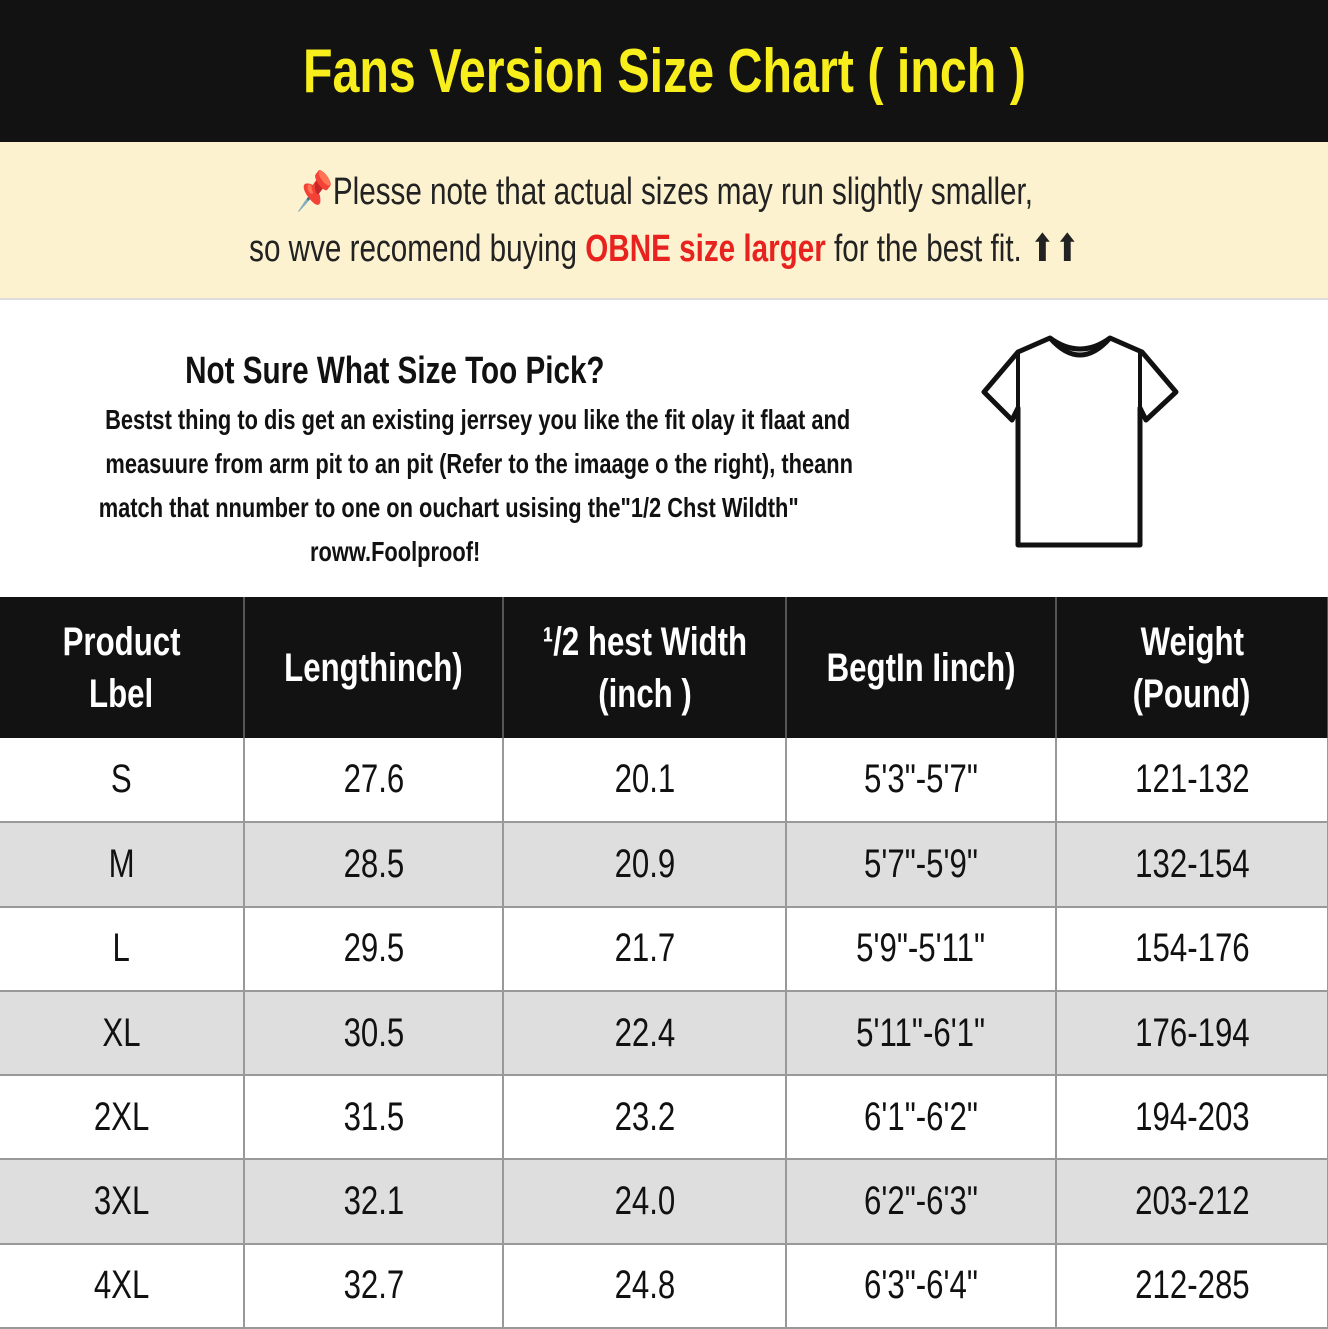 The height and width of the screenshot is (1329, 1328). I want to click on column-header: BegtIn Iinch), so click(921, 667).